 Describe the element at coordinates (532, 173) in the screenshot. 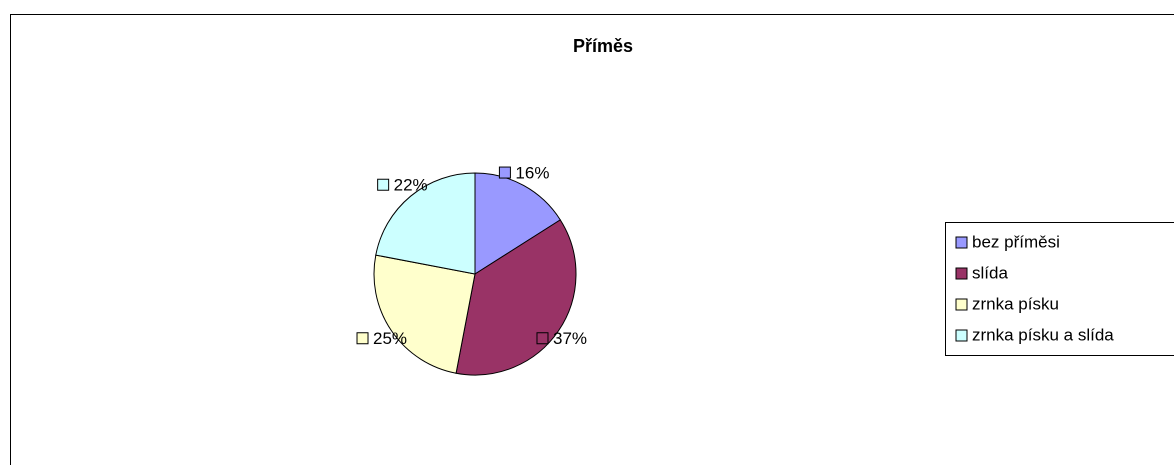

I see `data-label: 16%` at that location.